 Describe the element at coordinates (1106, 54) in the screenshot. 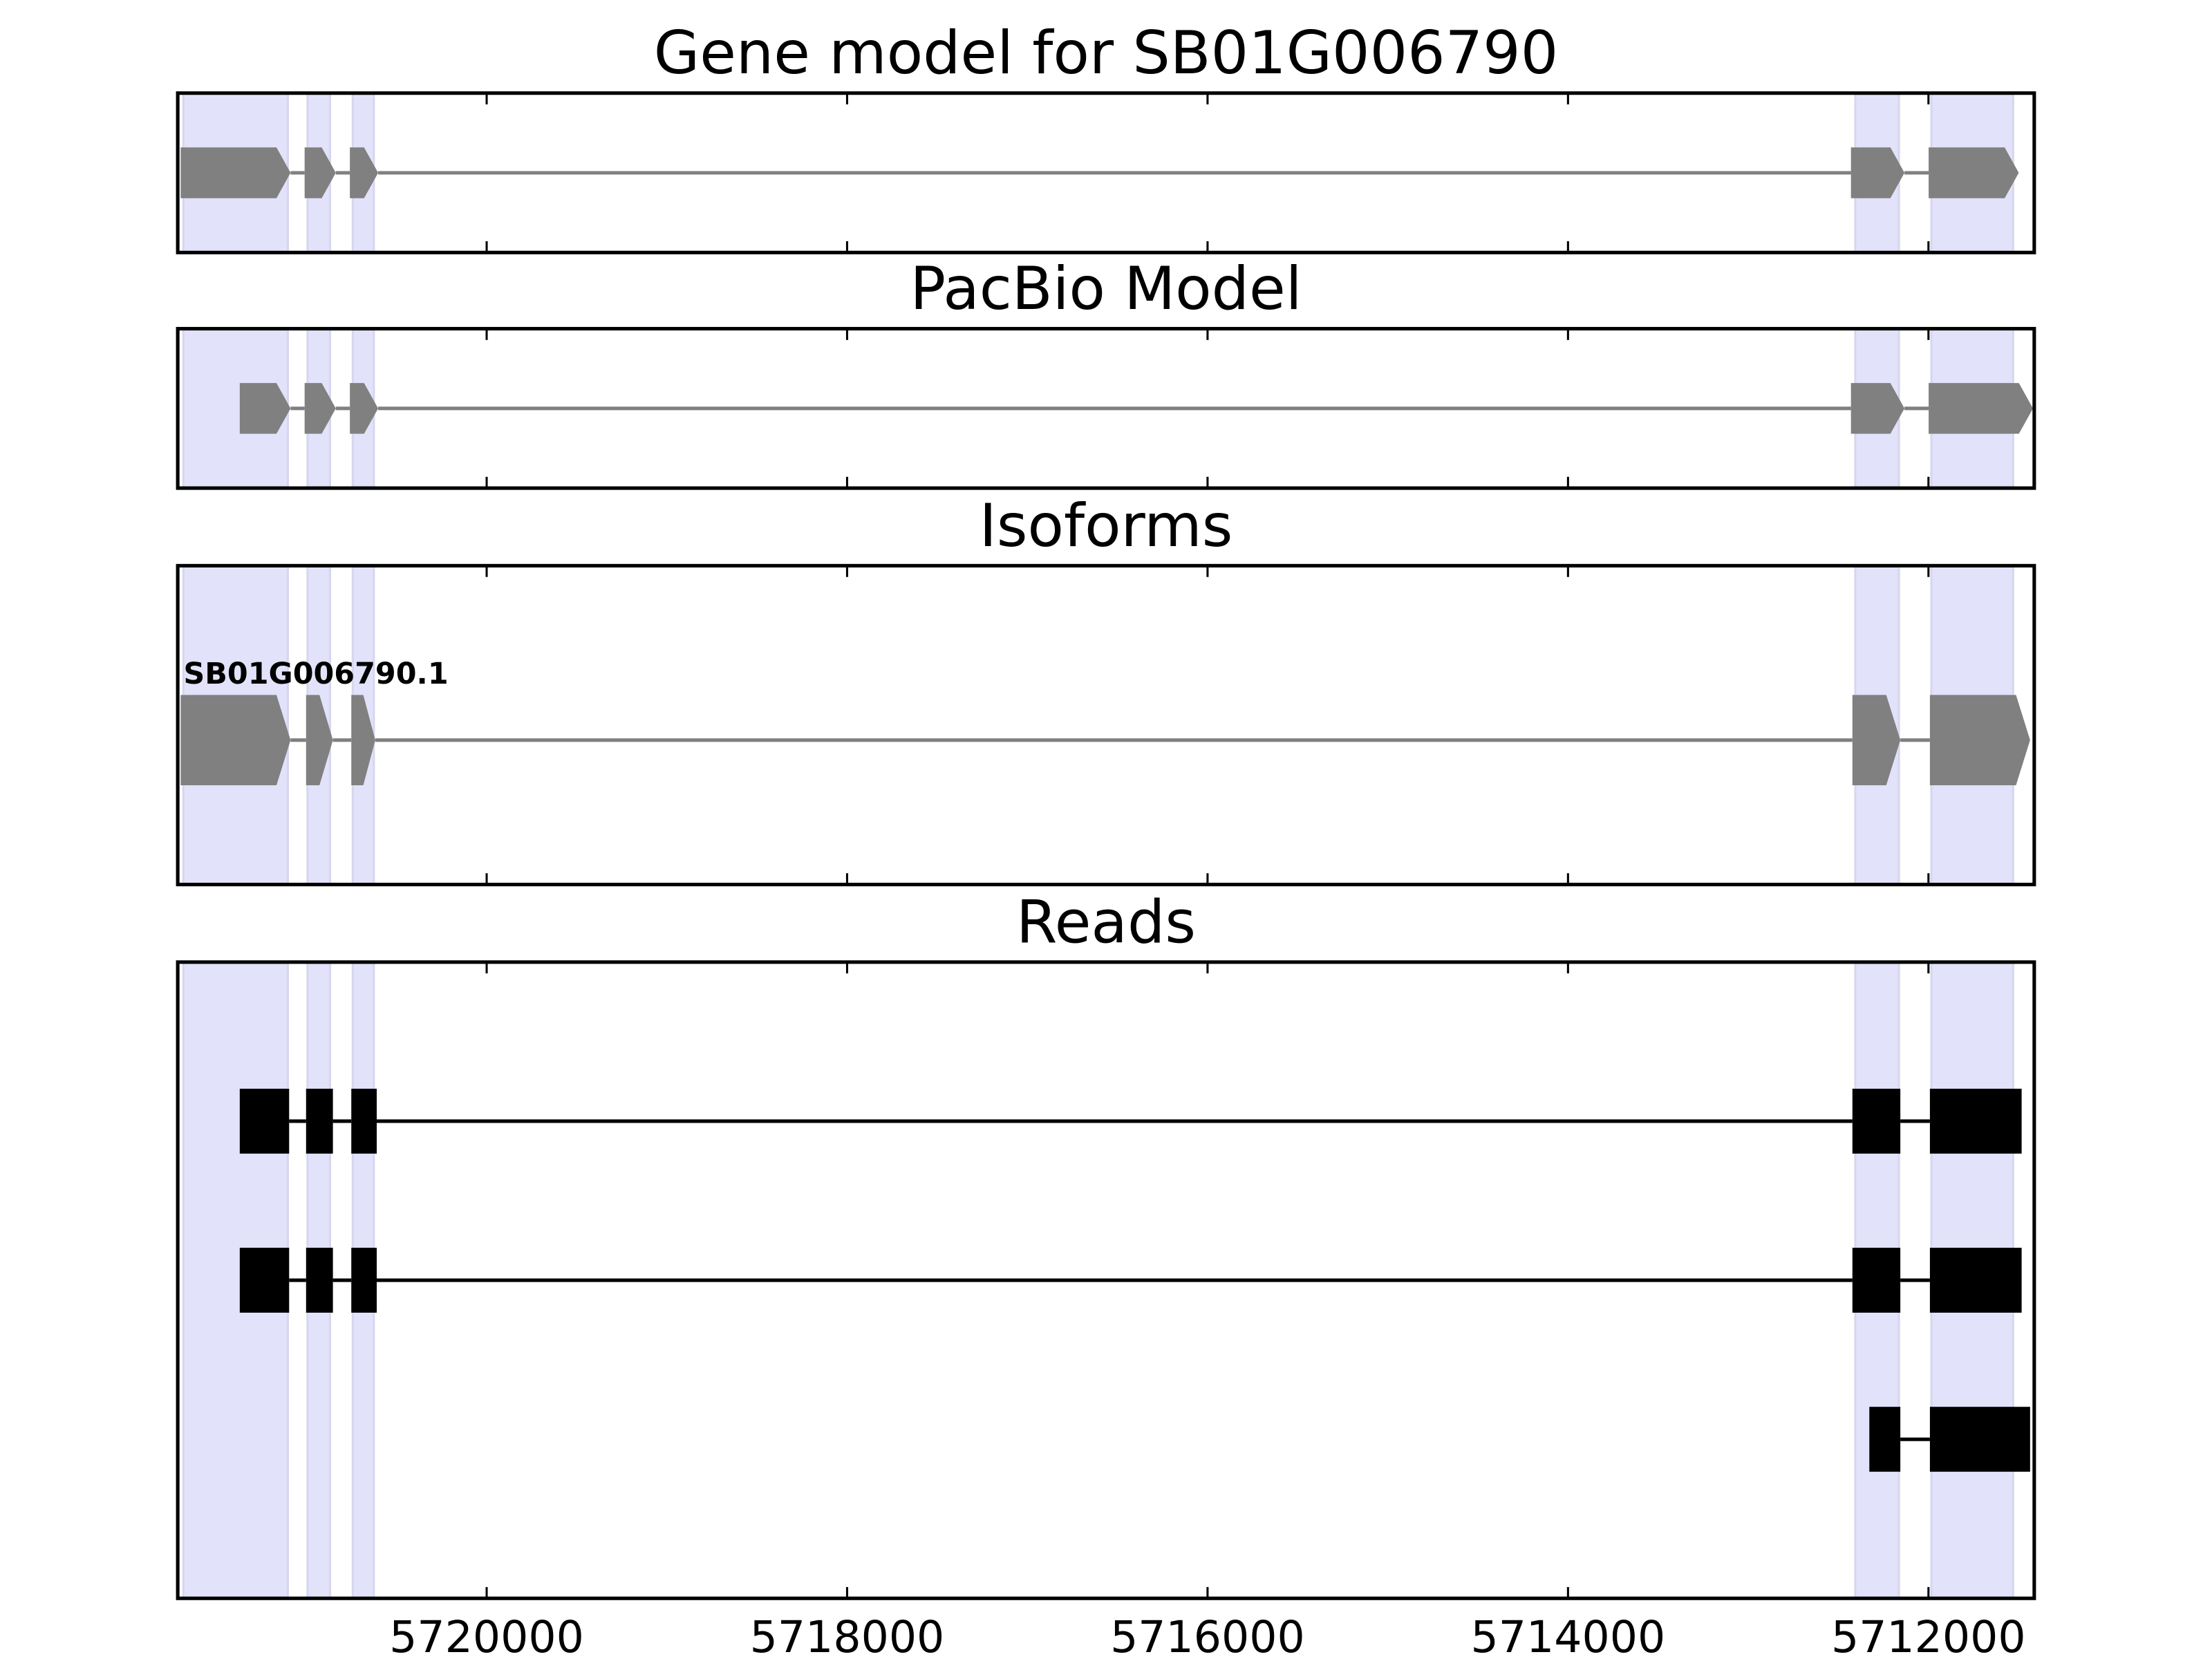

I see `panel-title: Gene model for SB01G006790` at that location.